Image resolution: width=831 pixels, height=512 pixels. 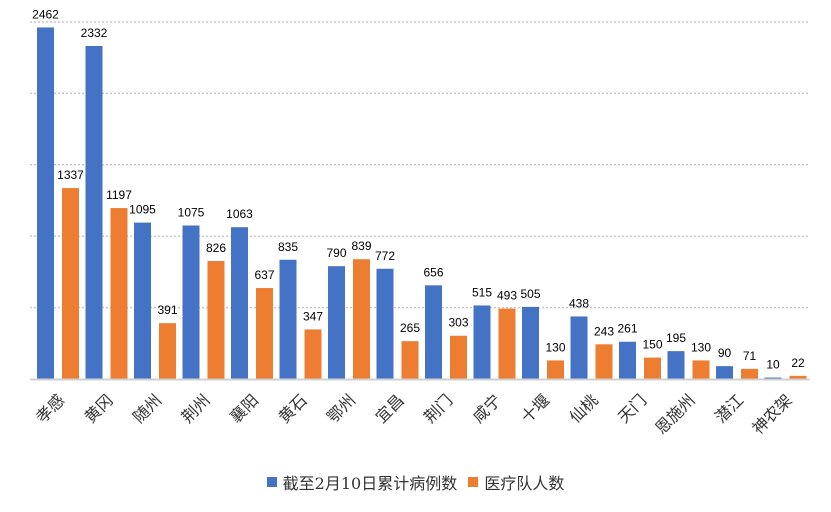 I want to click on data-label: 438, so click(x=579, y=303).